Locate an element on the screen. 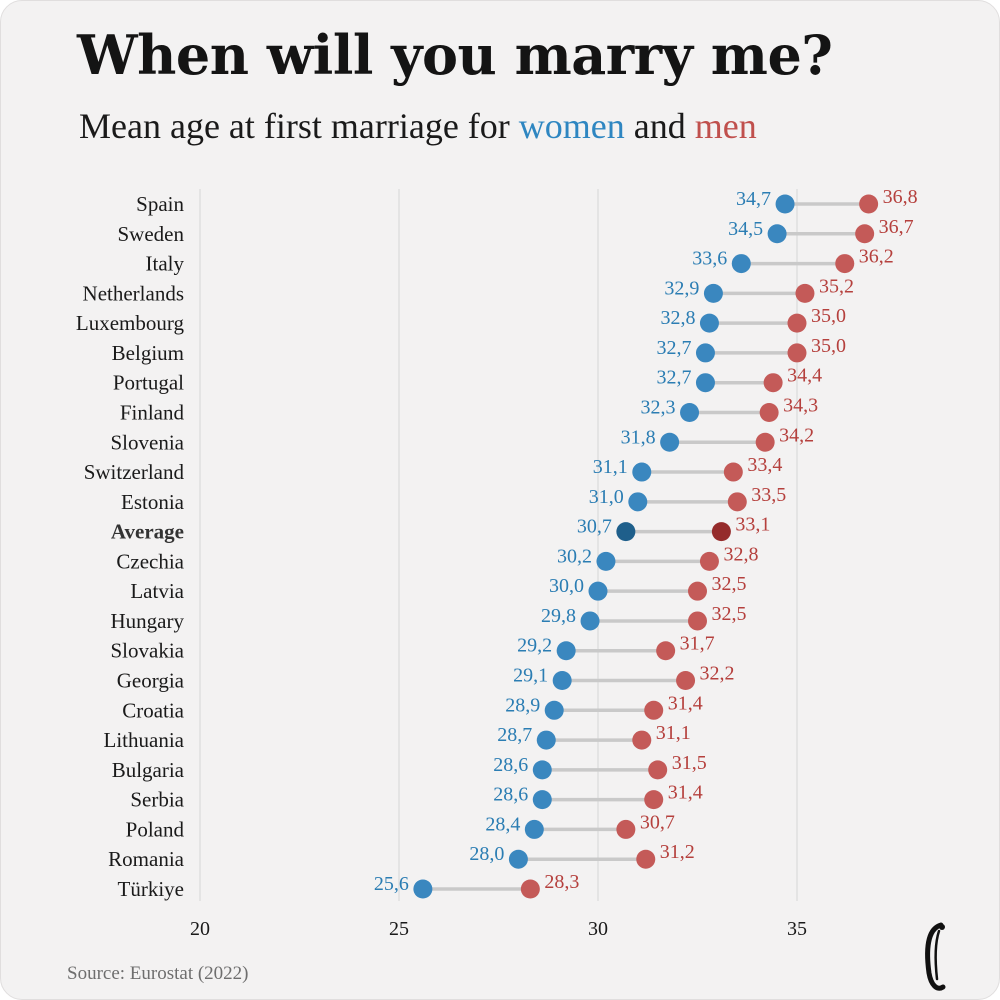 This screenshot has height=1000, width=1000. men-value-label: 36,2 is located at coordinates (876, 257).